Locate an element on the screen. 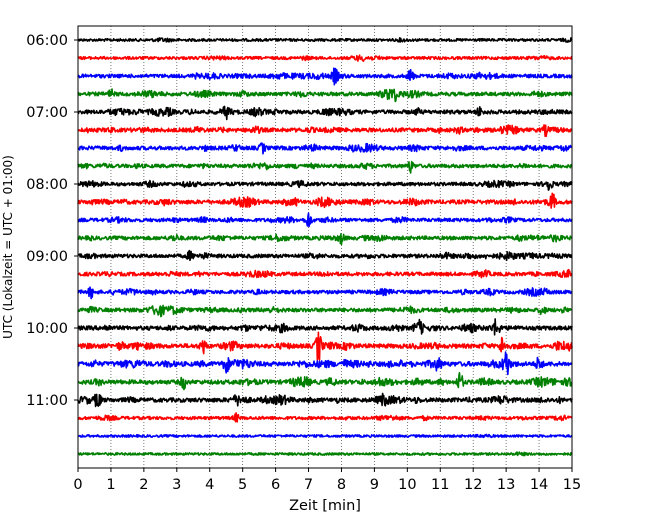 This screenshot has width=650, height=520. y-tick-label: 06:00 is located at coordinates (47, 41).